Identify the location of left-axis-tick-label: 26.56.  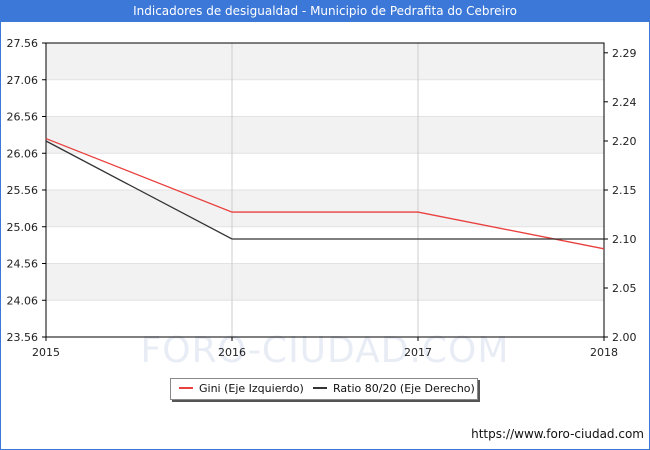
(23, 117).